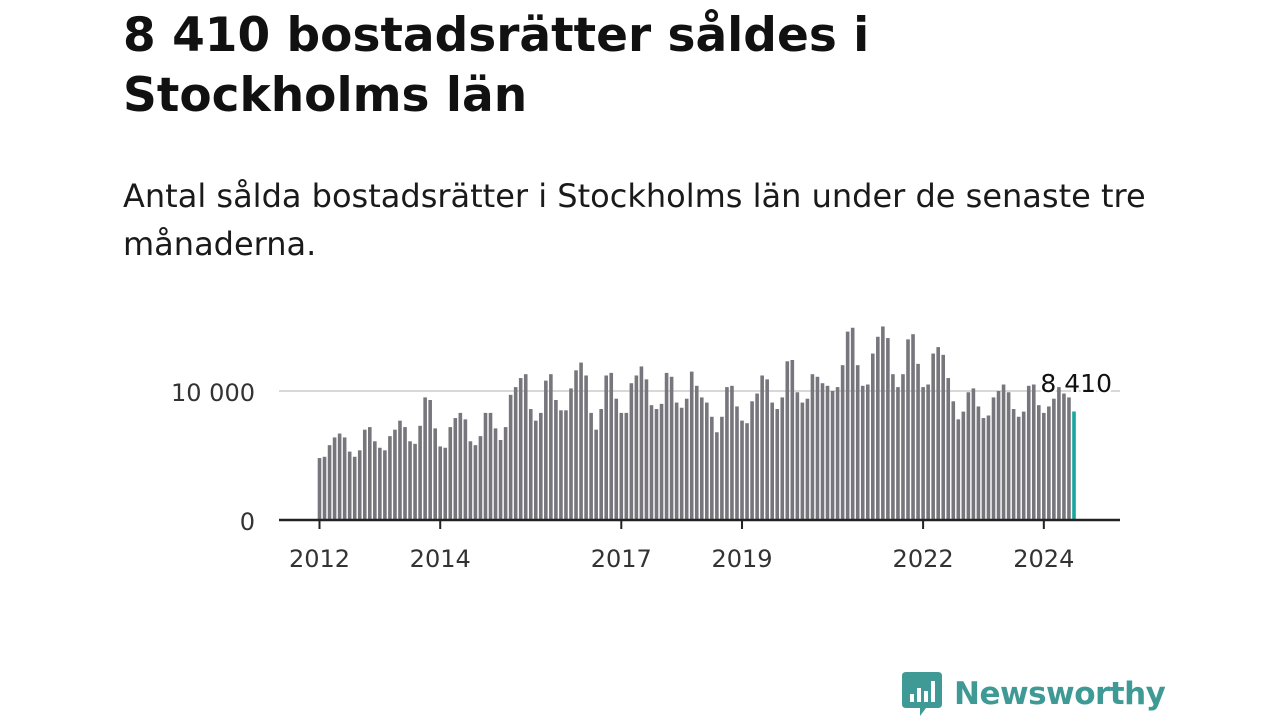 The image size is (1280, 720). I want to click on newsworthy-logo: Newsworthy, so click(1034, 694).